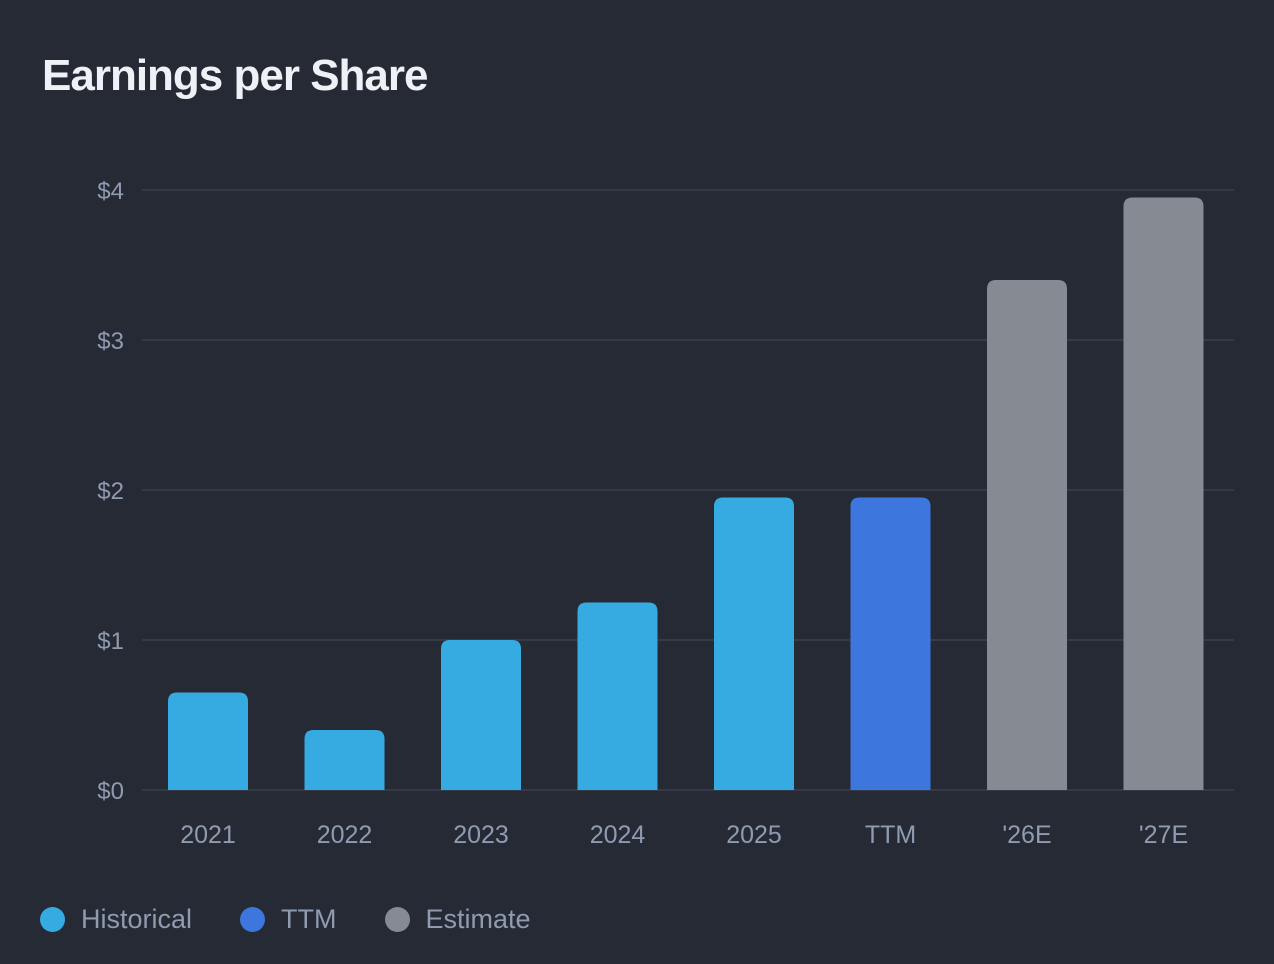  Describe the element at coordinates (208, 835) in the screenshot. I see `x-tick-label: 2021` at that location.